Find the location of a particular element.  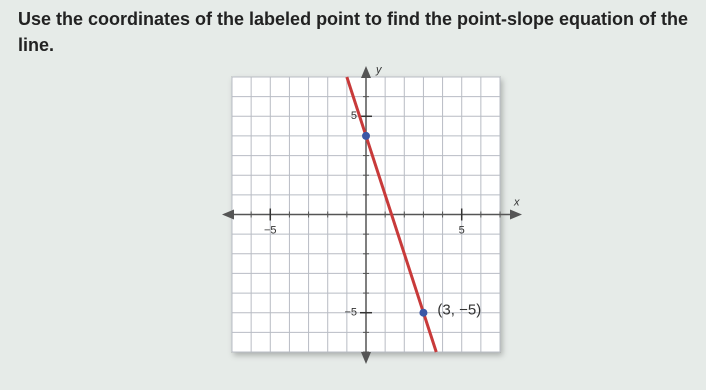

x-axis-label: x is located at coordinates (516, 202).